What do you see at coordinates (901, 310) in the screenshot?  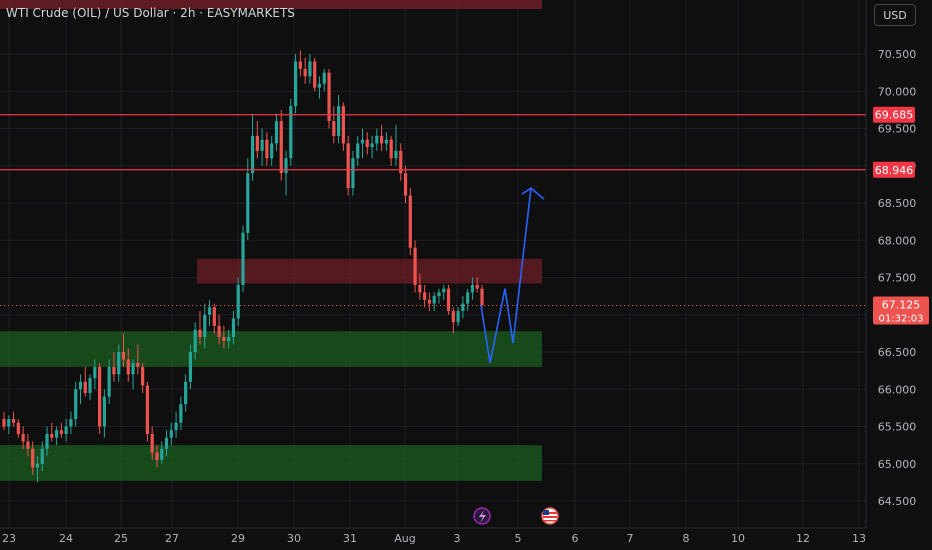 I see `current-price-tag` at bounding box center [901, 310].